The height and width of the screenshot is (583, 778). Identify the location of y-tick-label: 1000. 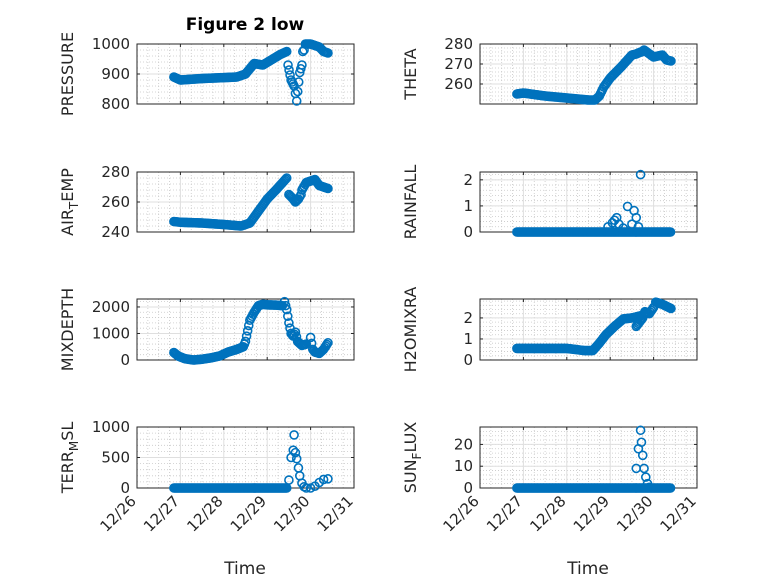
(111, 333).